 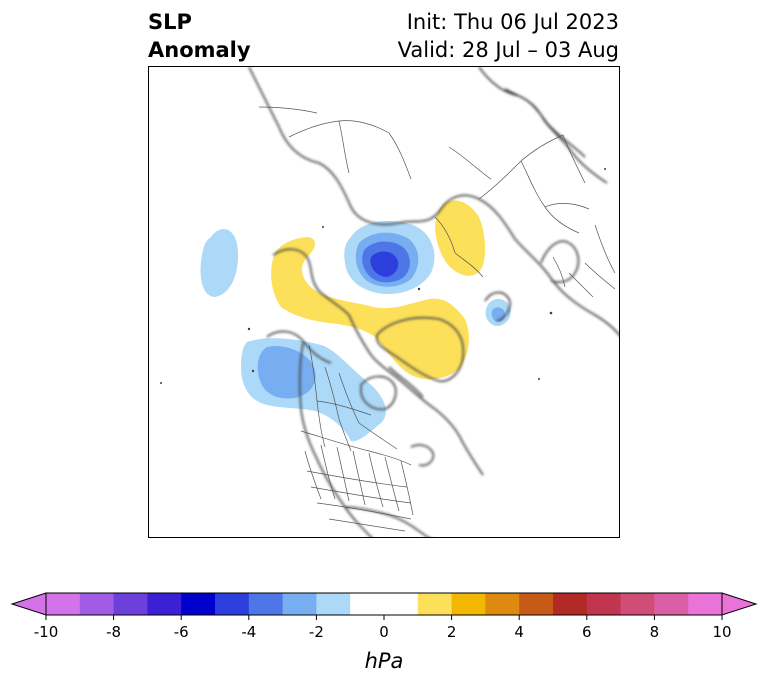 I want to click on anomaly-greenland-high, so click(x=370, y=308).